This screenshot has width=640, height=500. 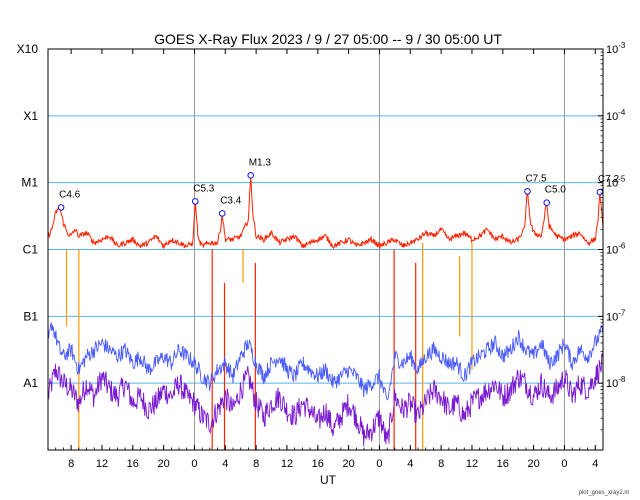 I want to click on flare-annotations: C4.6 C5.3 C3.4 M1.3 C7.5C5.0 C7.2, so click(x=338, y=187).